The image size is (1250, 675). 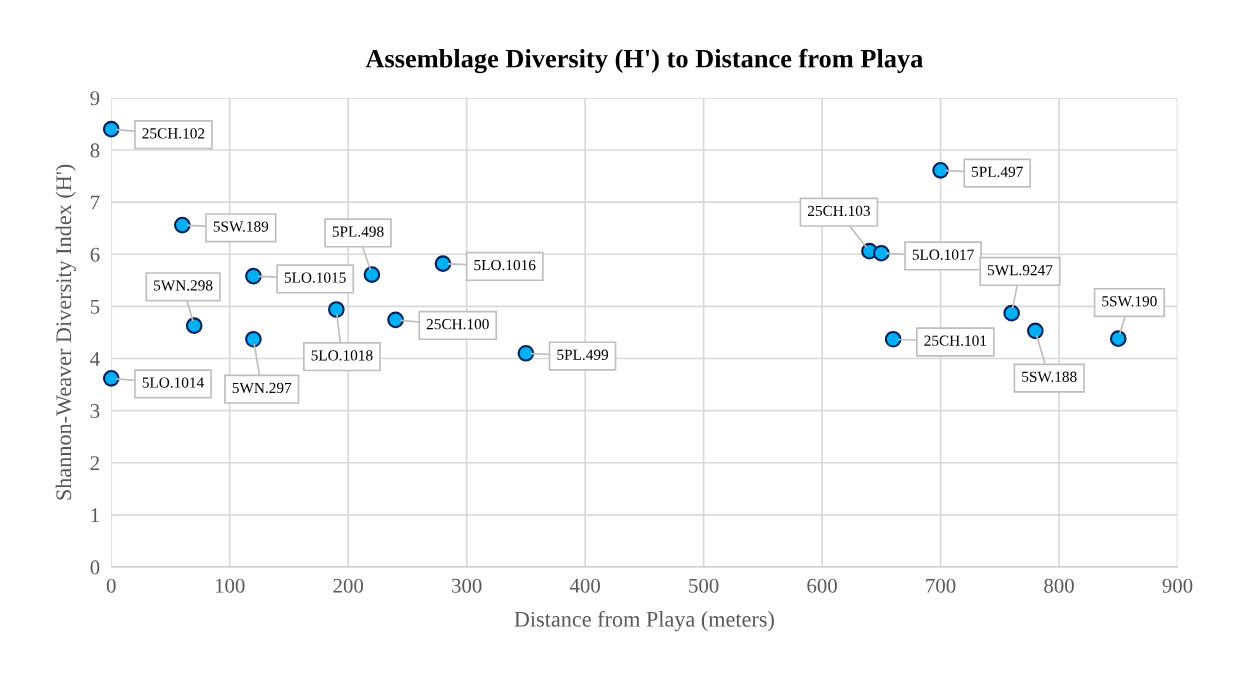 I want to click on y-tick-label: 3, so click(x=95, y=411).